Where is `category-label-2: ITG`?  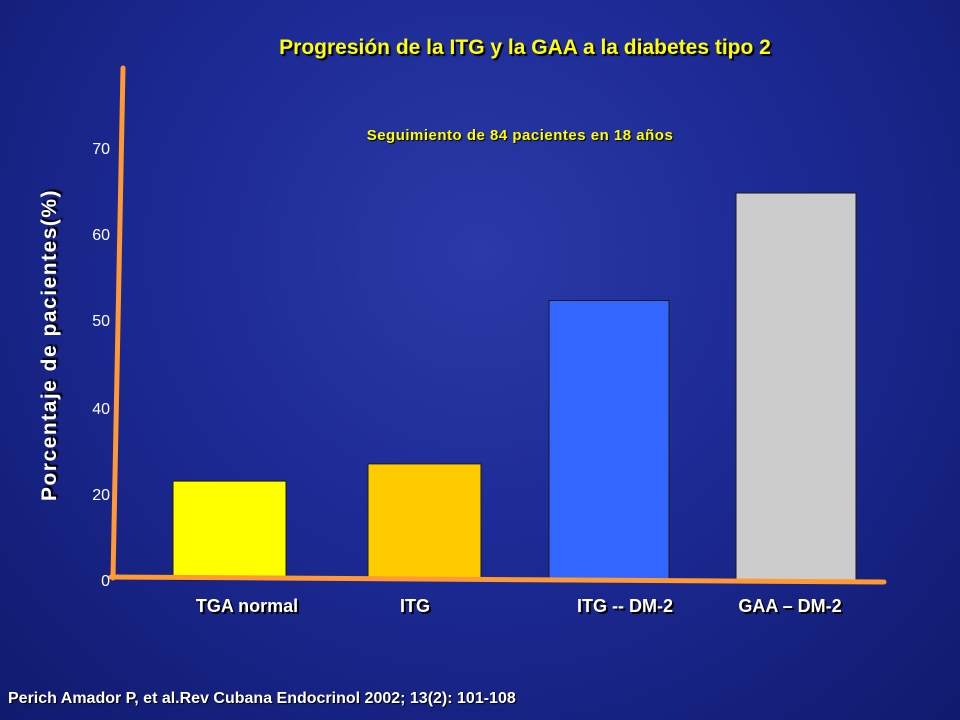
category-label-2: ITG is located at coordinates (415, 606).